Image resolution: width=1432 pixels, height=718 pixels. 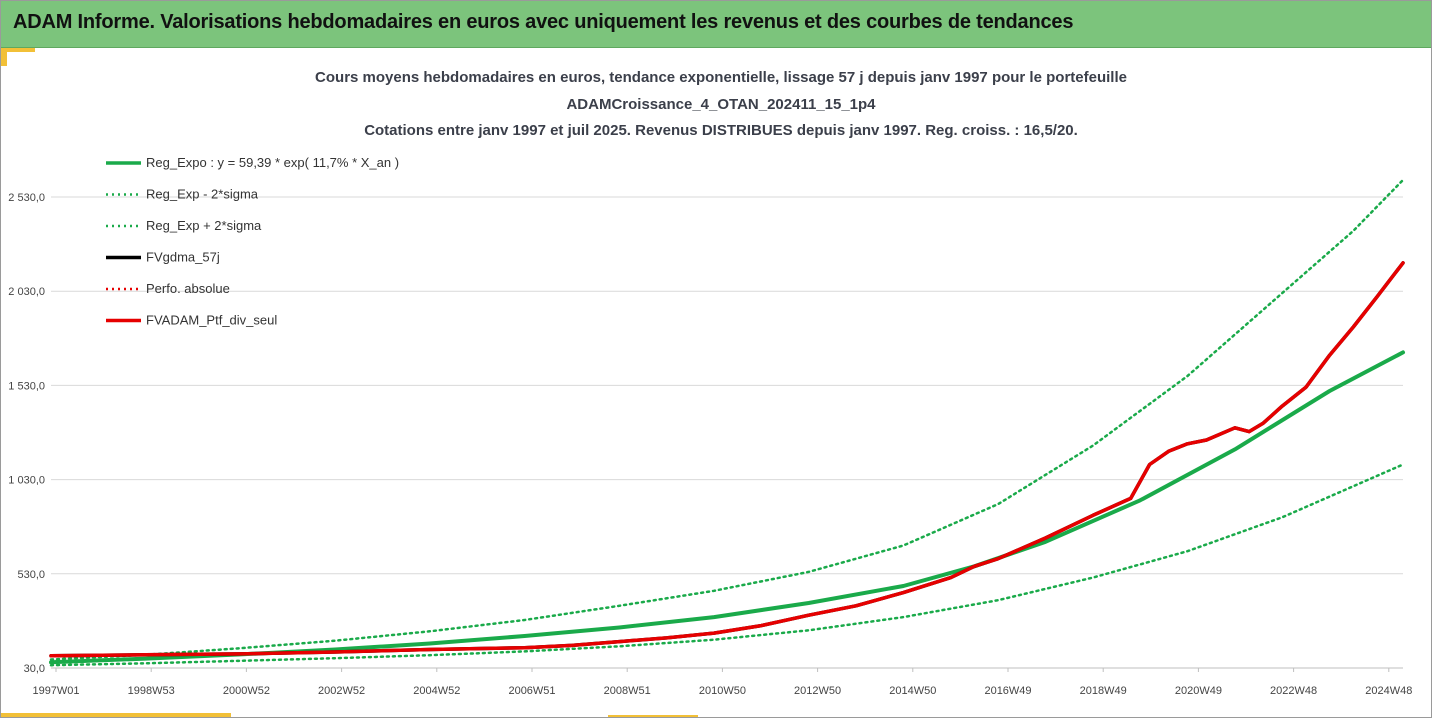 I want to click on x-tick-label: 2014W50, so click(x=912, y=691).